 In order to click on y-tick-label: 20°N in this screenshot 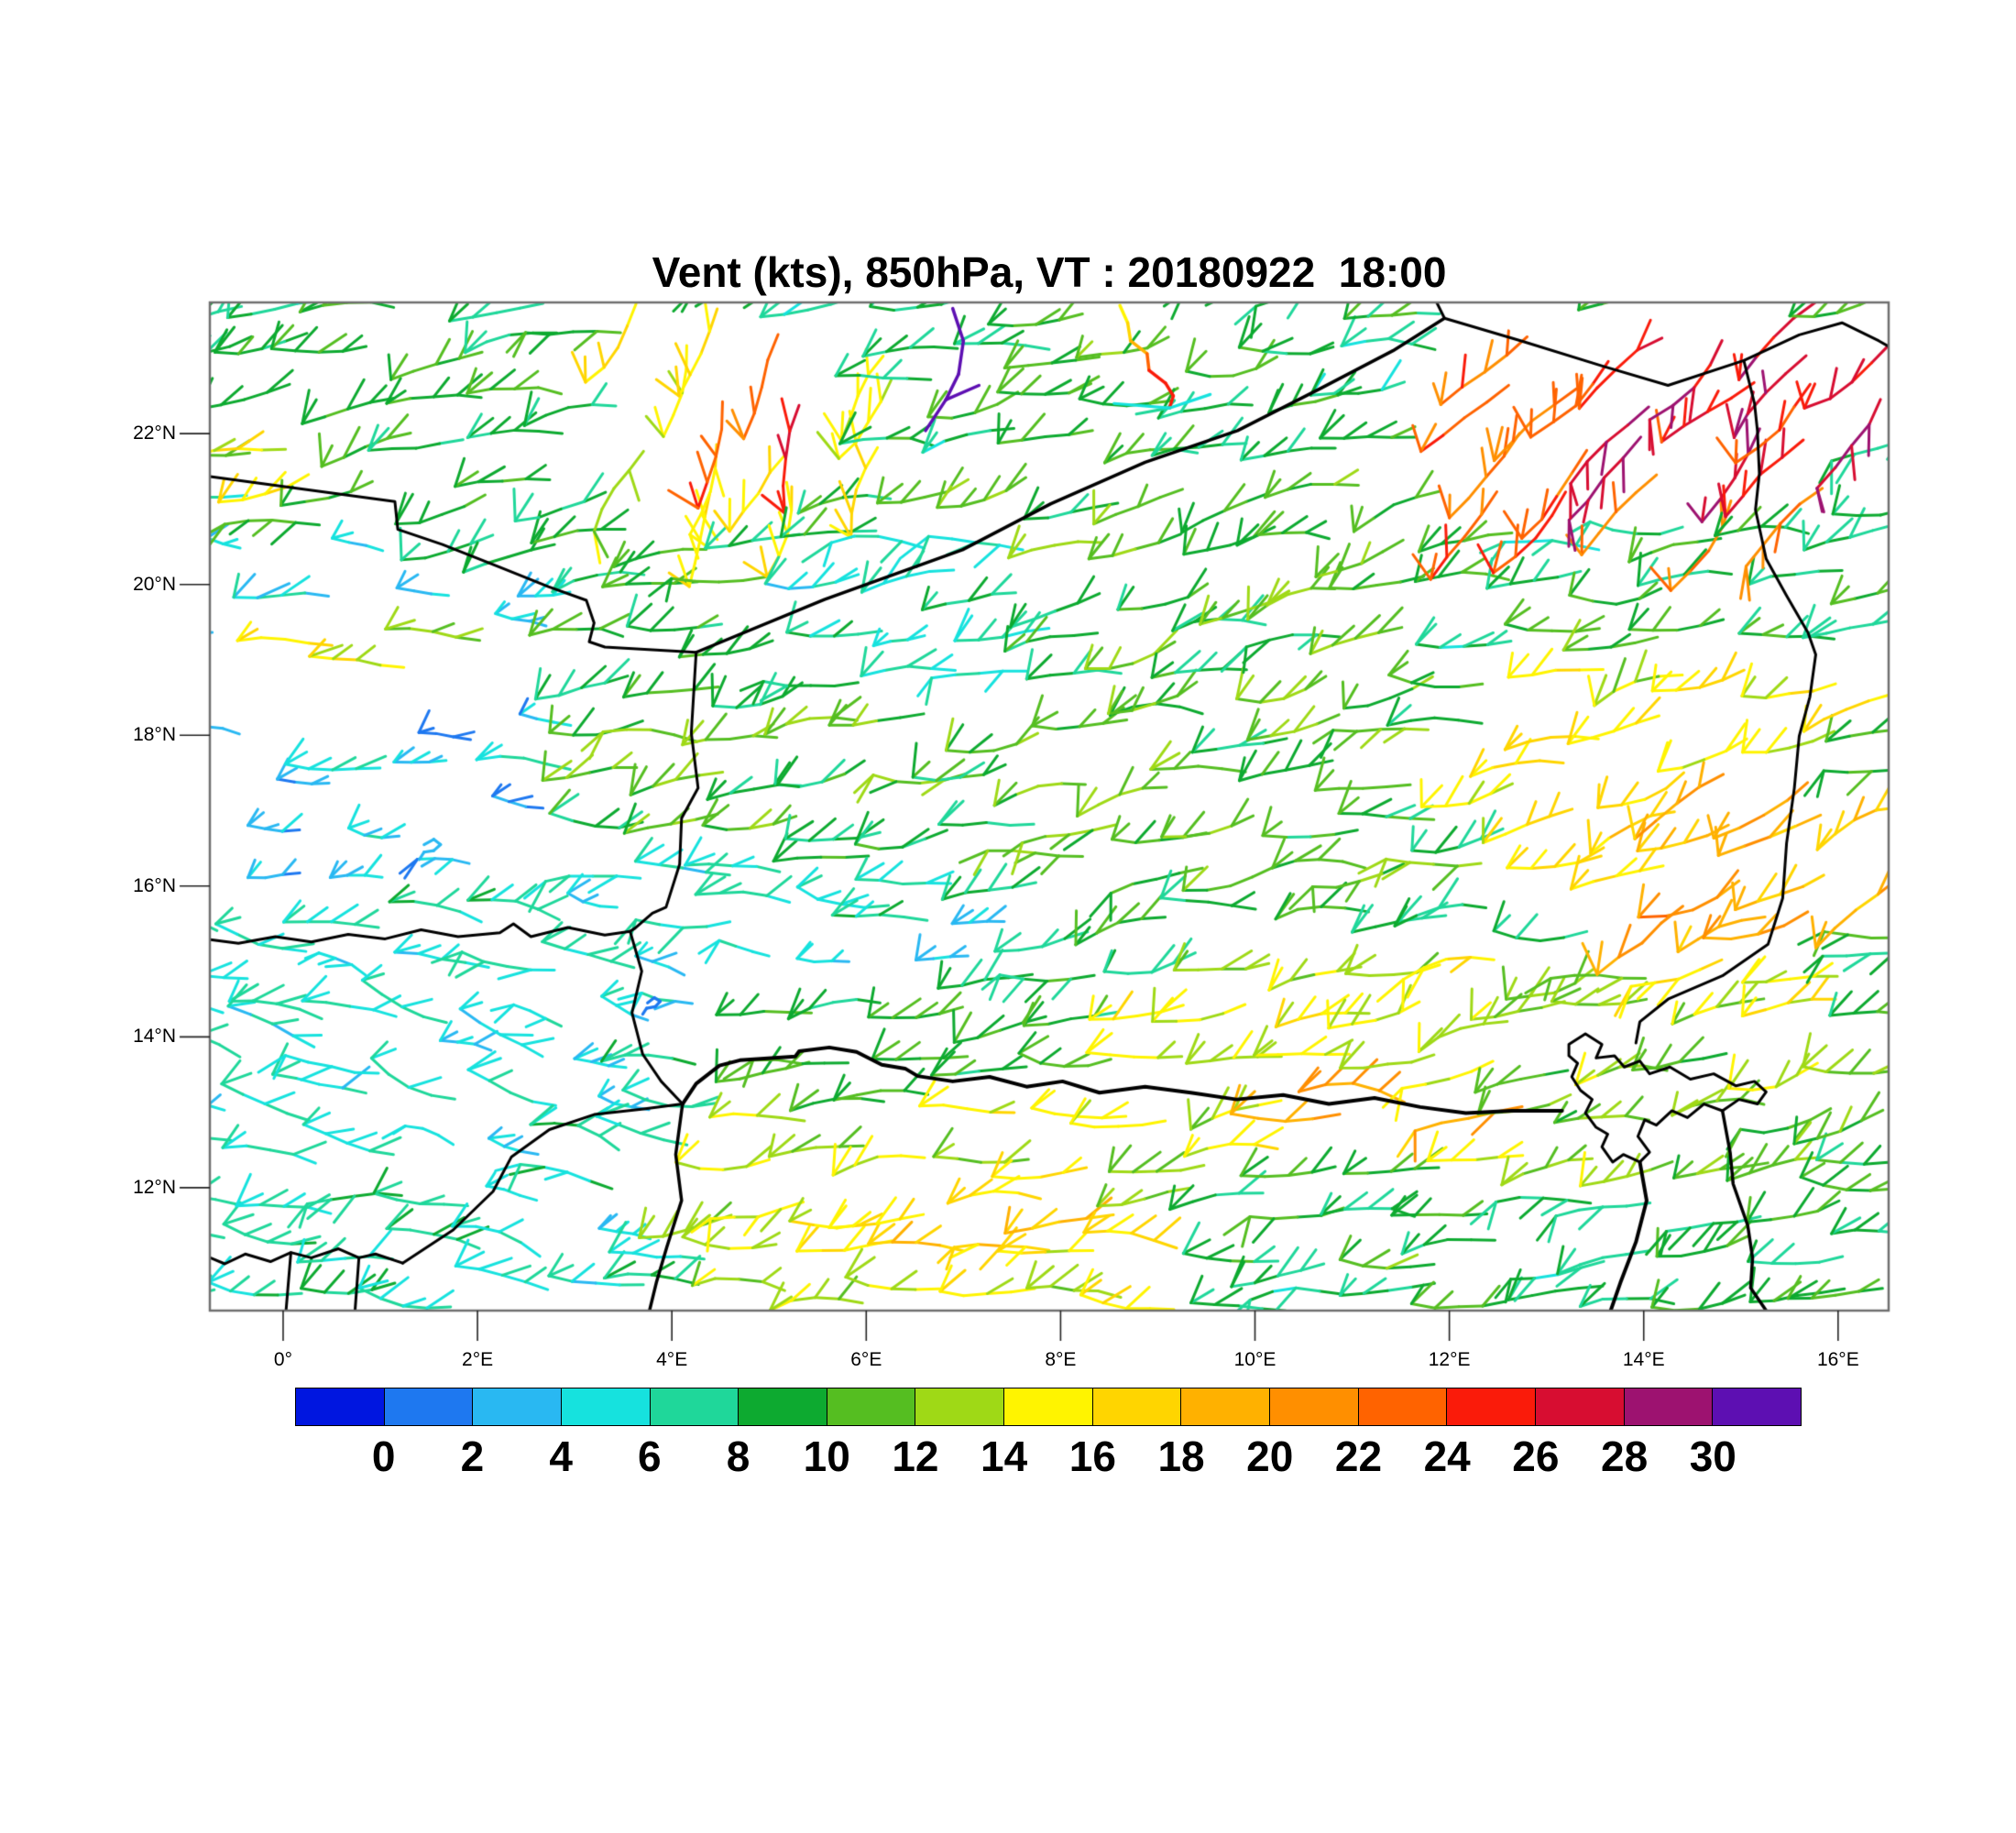, I will do `click(154, 584)`.